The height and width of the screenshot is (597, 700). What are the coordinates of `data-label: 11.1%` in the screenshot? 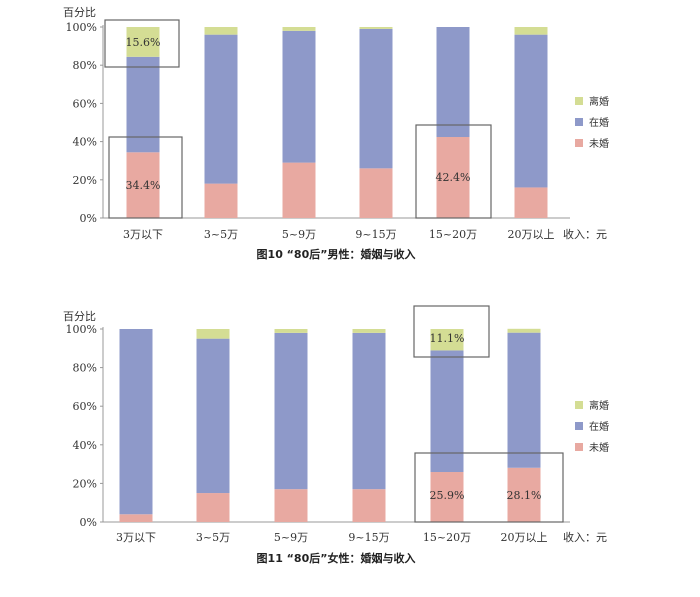 It's located at (447, 338).